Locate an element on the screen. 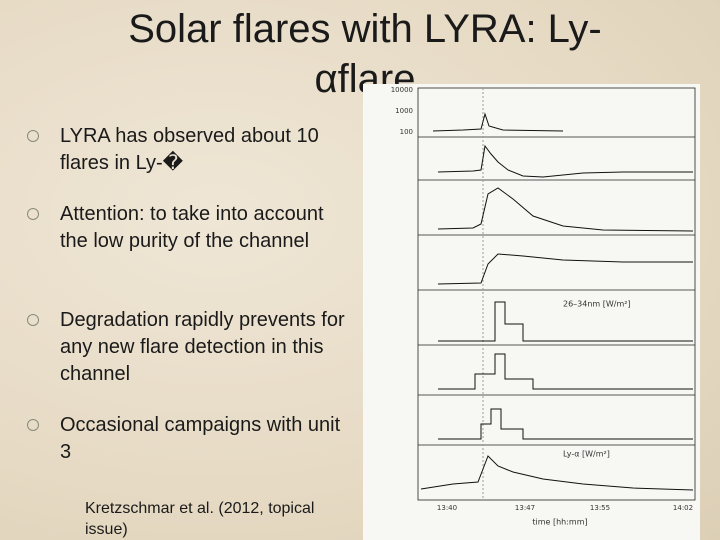  y-tick-label: 10000 is located at coordinates (402, 90).